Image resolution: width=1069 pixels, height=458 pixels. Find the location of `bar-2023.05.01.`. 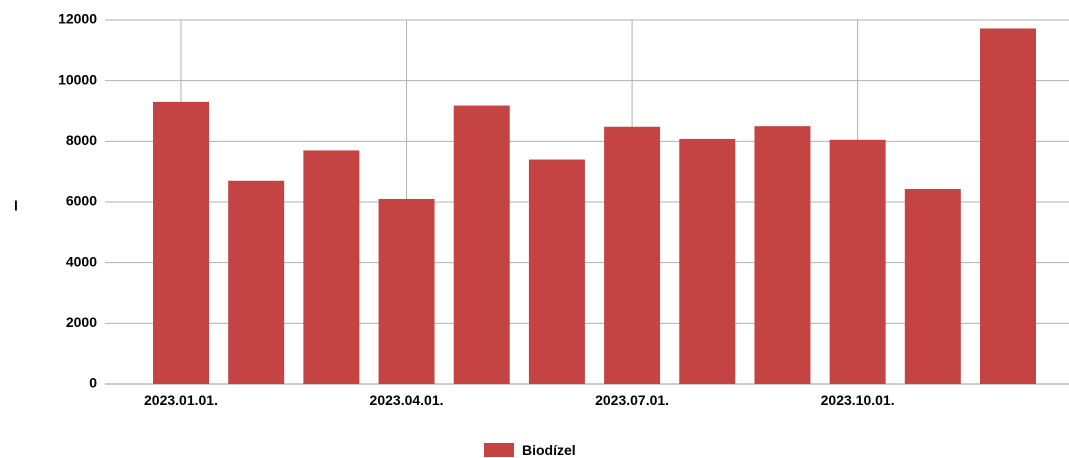

bar-2023.05.01. is located at coordinates (481, 244).